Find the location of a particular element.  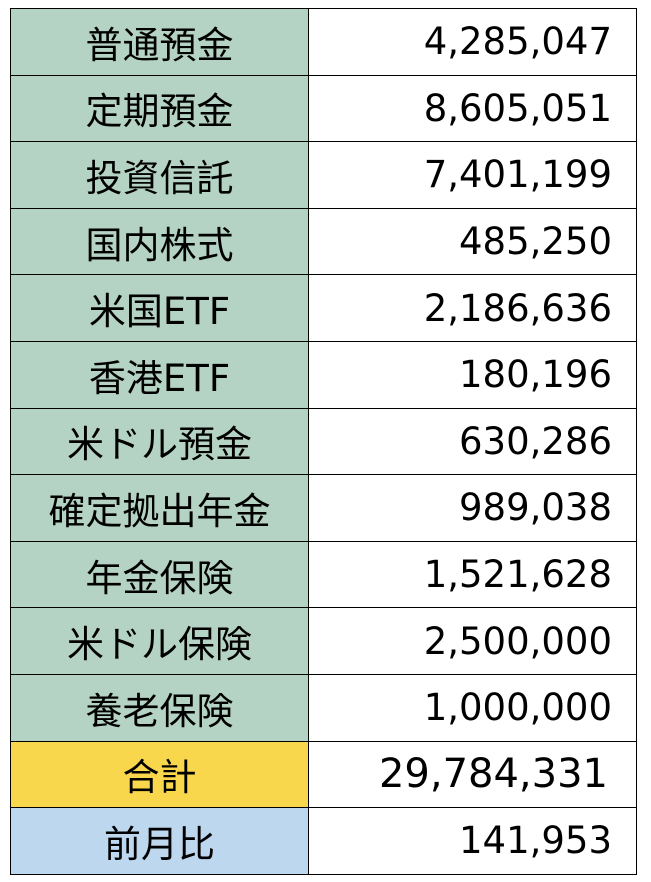

table-row: 普通預金 4,285,047 is located at coordinates (323, 42).